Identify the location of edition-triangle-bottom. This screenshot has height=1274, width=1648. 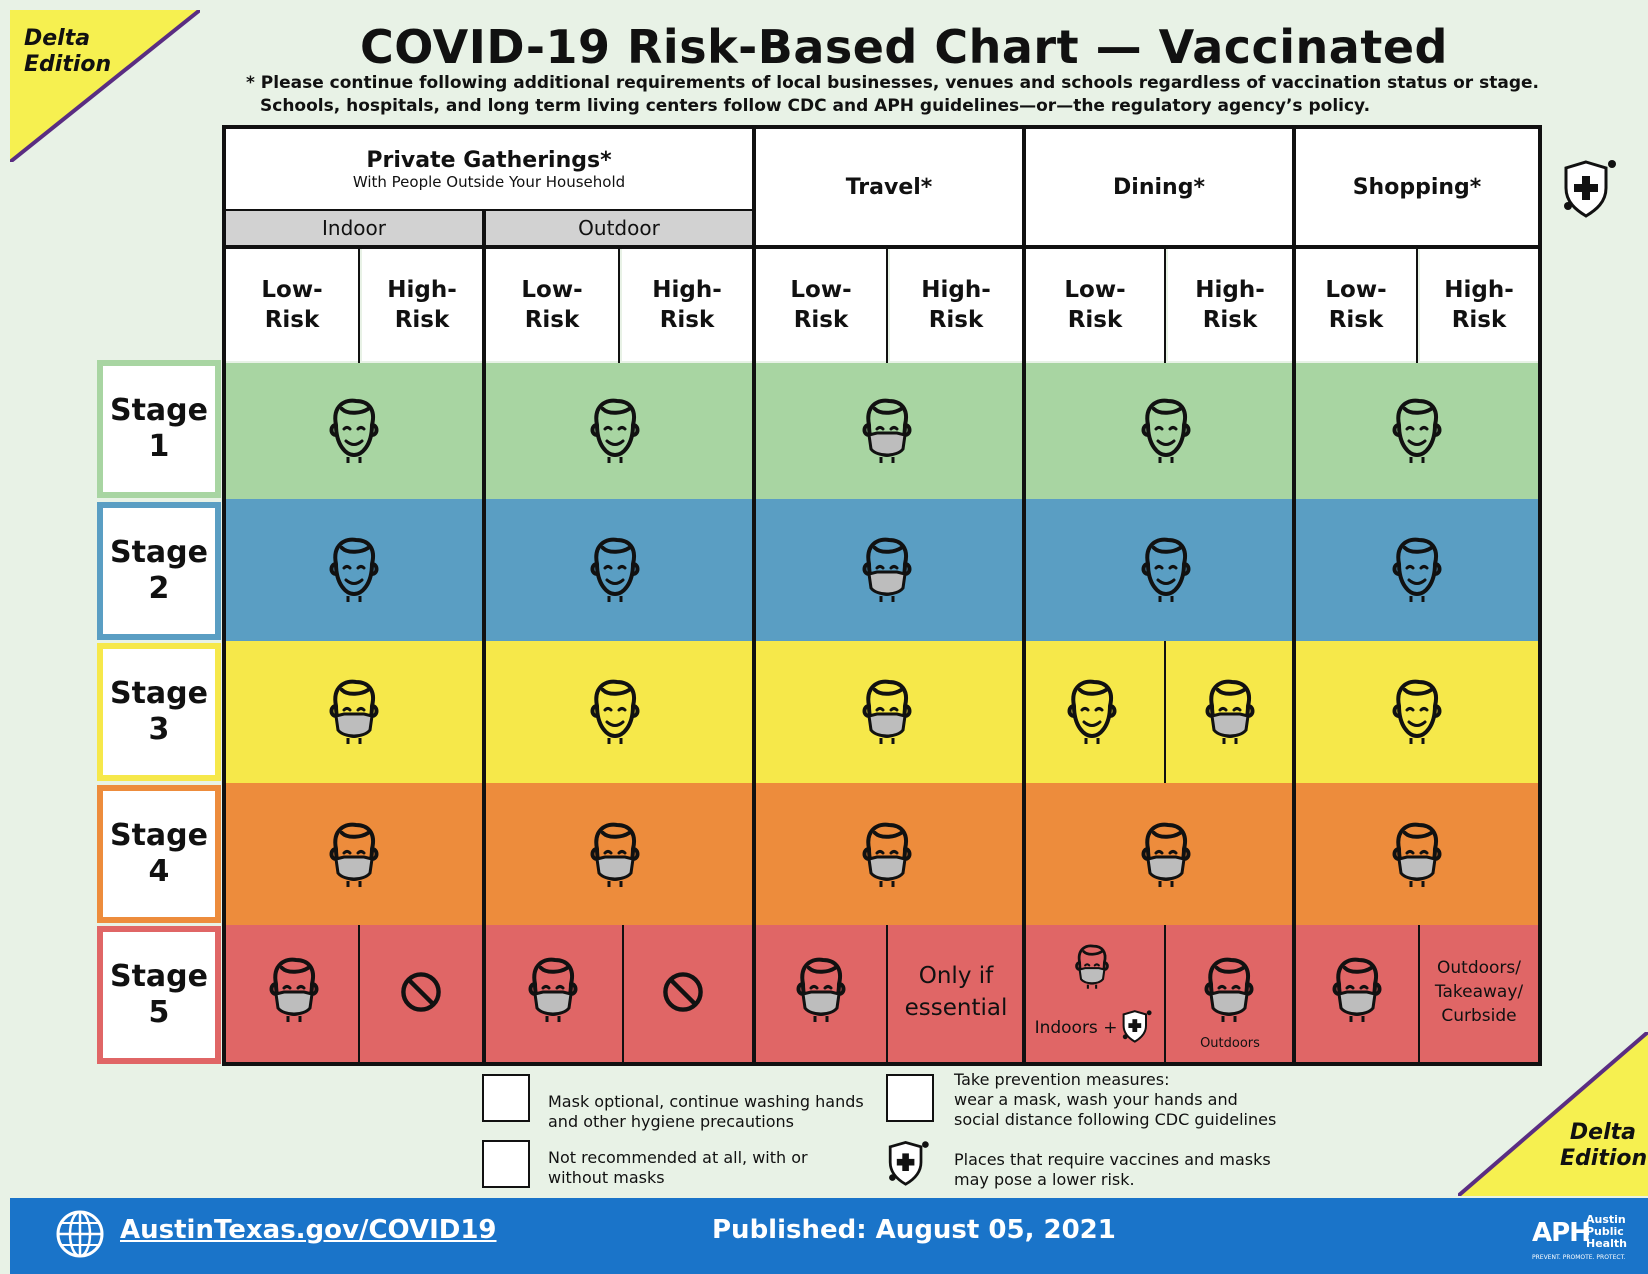
(1552, 1114).